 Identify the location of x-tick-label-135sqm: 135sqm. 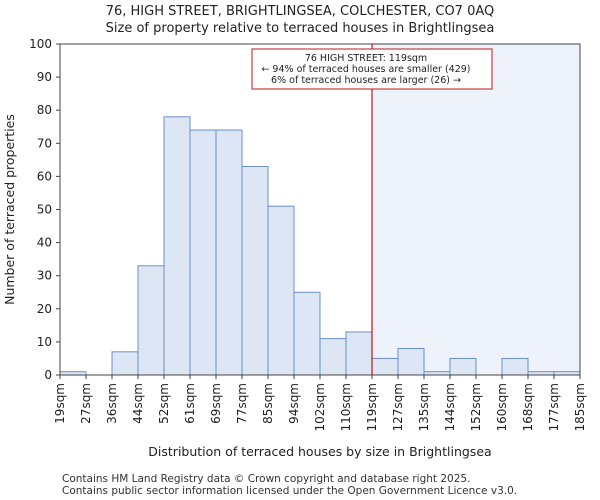
(424, 407).